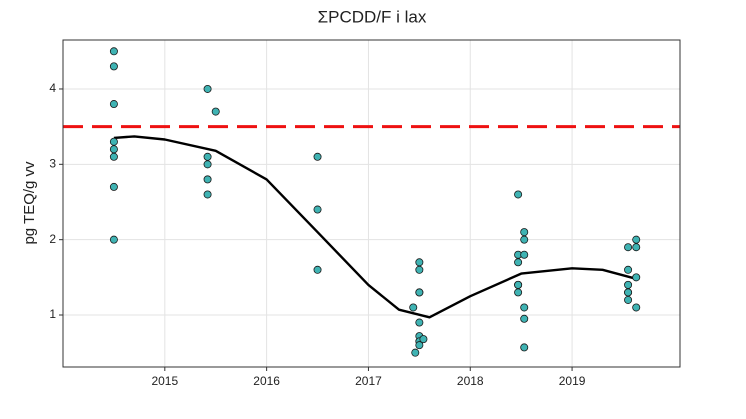 The height and width of the screenshot is (419, 746). I want to click on x-tick-label: 2015, so click(164, 381).